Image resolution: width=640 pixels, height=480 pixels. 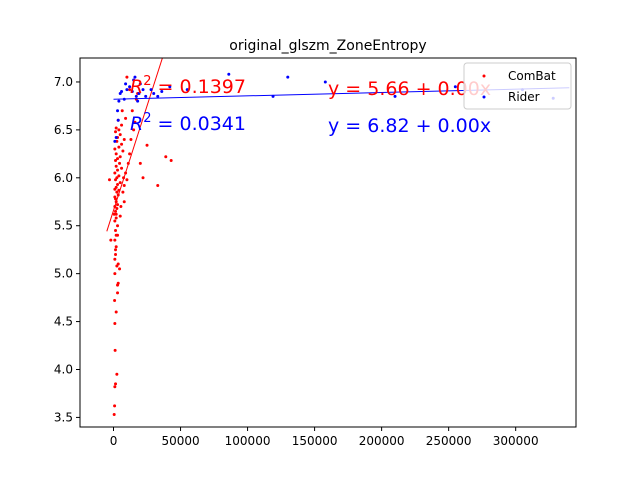 What do you see at coordinates (188, 86) in the screenshot?
I see `r-squared-label: R2 = 0.1397` at bounding box center [188, 86].